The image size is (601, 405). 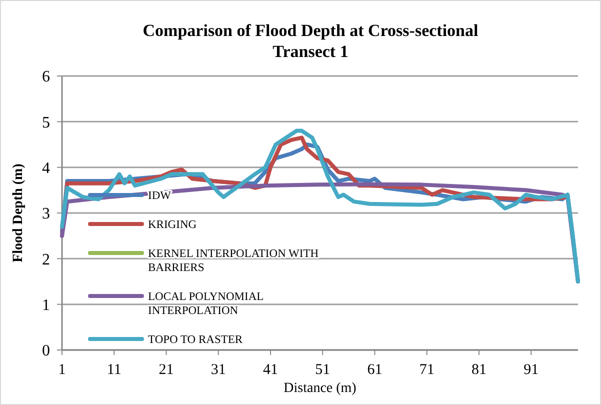 I want to click on legend-label: KRIGING, so click(x=172, y=225).